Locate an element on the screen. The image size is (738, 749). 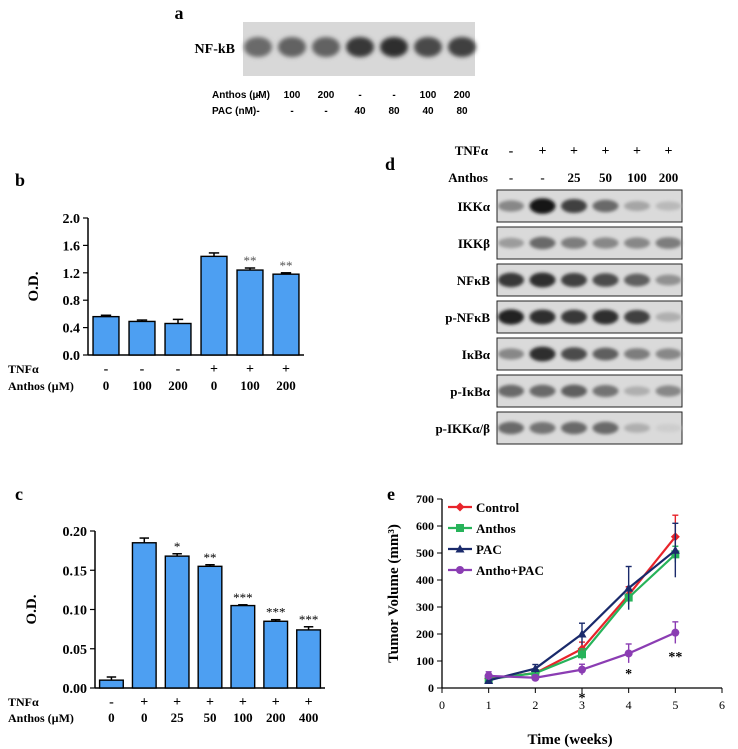
panel-d-label: d is located at coordinates (390, 164).